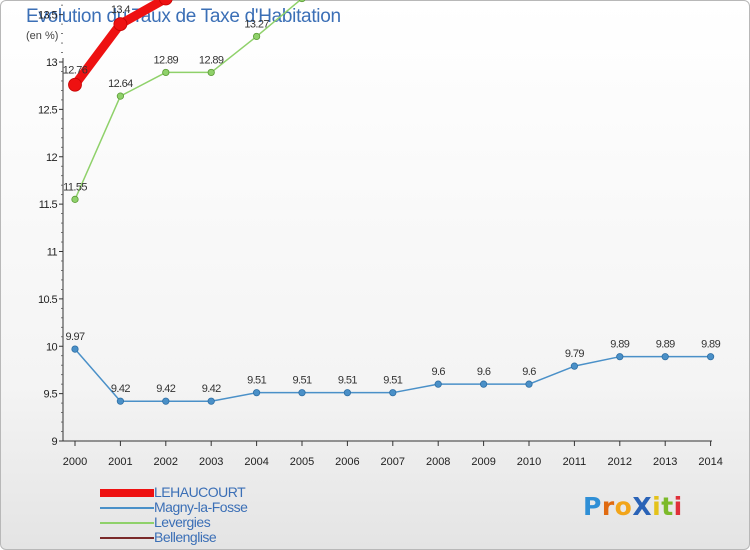 The height and width of the screenshot is (550, 750). What do you see at coordinates (211, 462) in the screenshot?
I see `x-tick-label: 2003` at bounding box center [211, 462].